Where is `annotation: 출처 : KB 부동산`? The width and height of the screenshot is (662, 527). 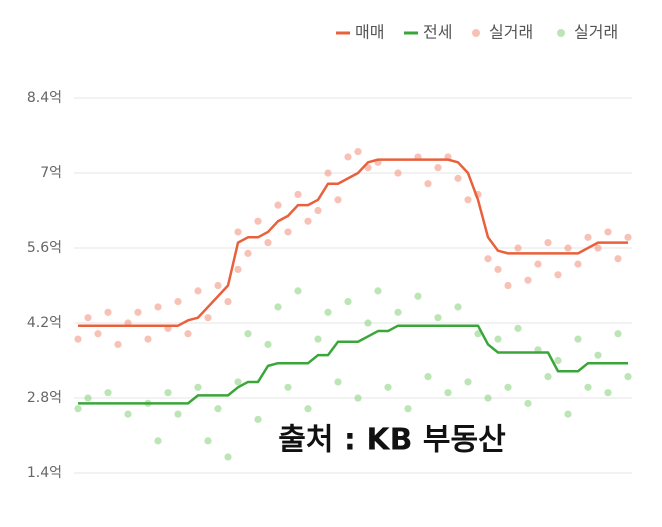 annotation: 출처 : KB 부동산 is located at coordinates (392, 440).